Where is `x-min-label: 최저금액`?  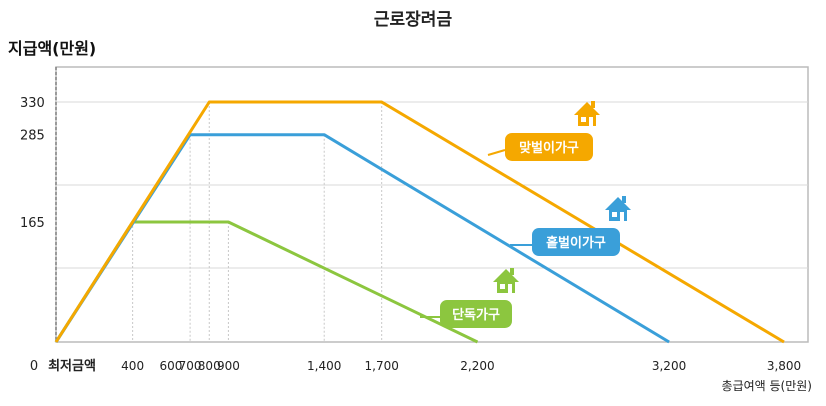 x-min-label: 최저금액 is located at coordinates (72, 366).